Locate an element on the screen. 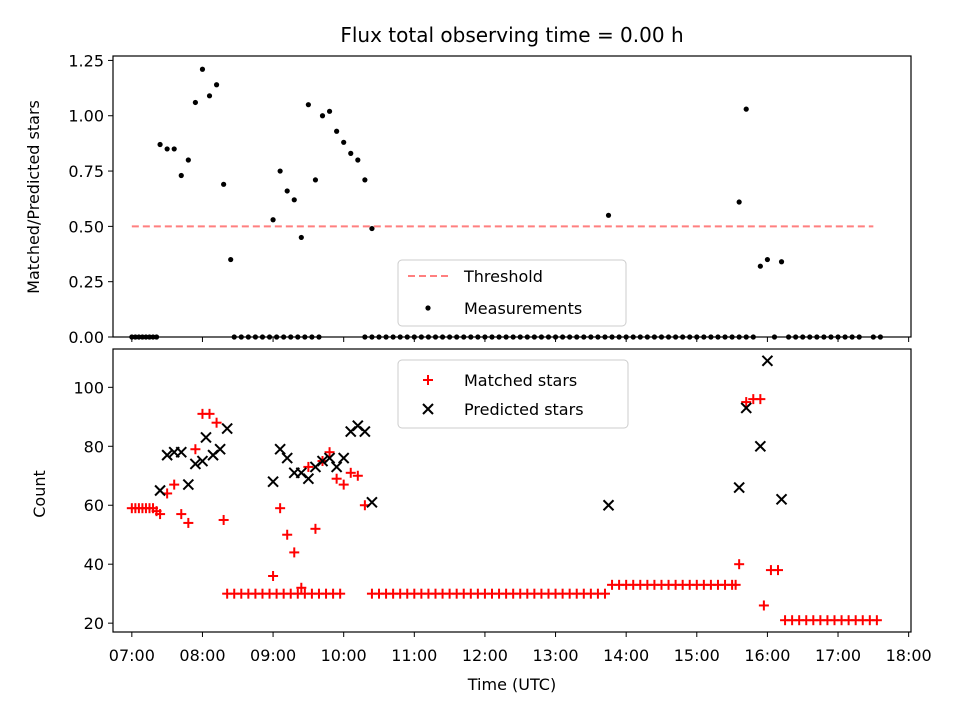 The height and width of the screenshot is (720, 960). bottom-x-tick-label: 09:00 is located at coordinates (273, 655).